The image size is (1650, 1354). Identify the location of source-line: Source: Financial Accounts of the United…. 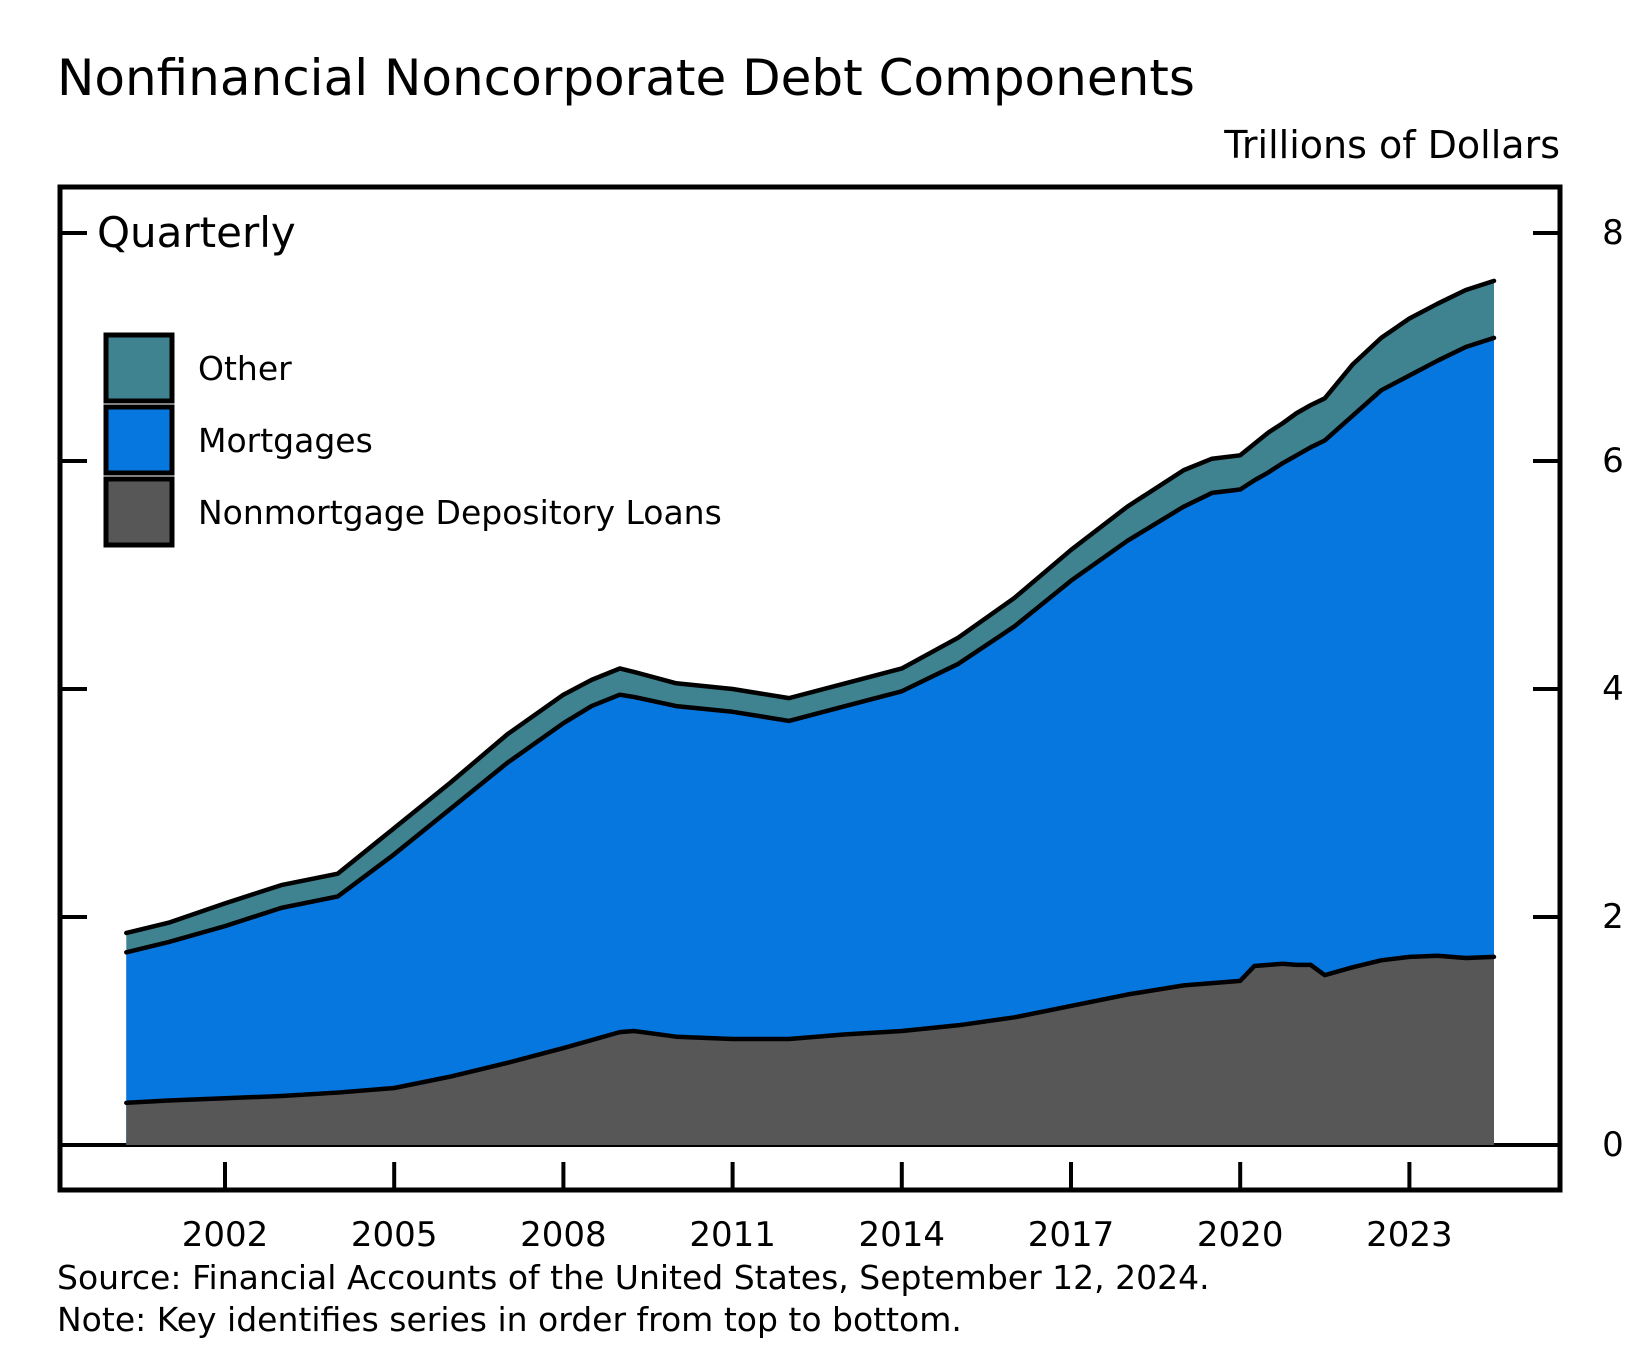
(633, 1277).